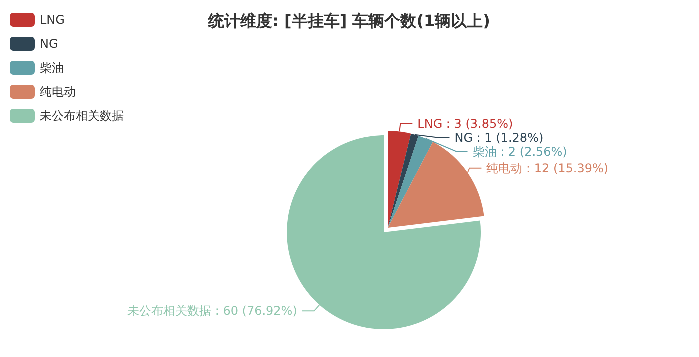 This screenshot has width=699, height=357. What do you see at coordinates (58, 92) in the screenshot?
I see `legend-label: 纯电动` at bounding box center [58, 92].